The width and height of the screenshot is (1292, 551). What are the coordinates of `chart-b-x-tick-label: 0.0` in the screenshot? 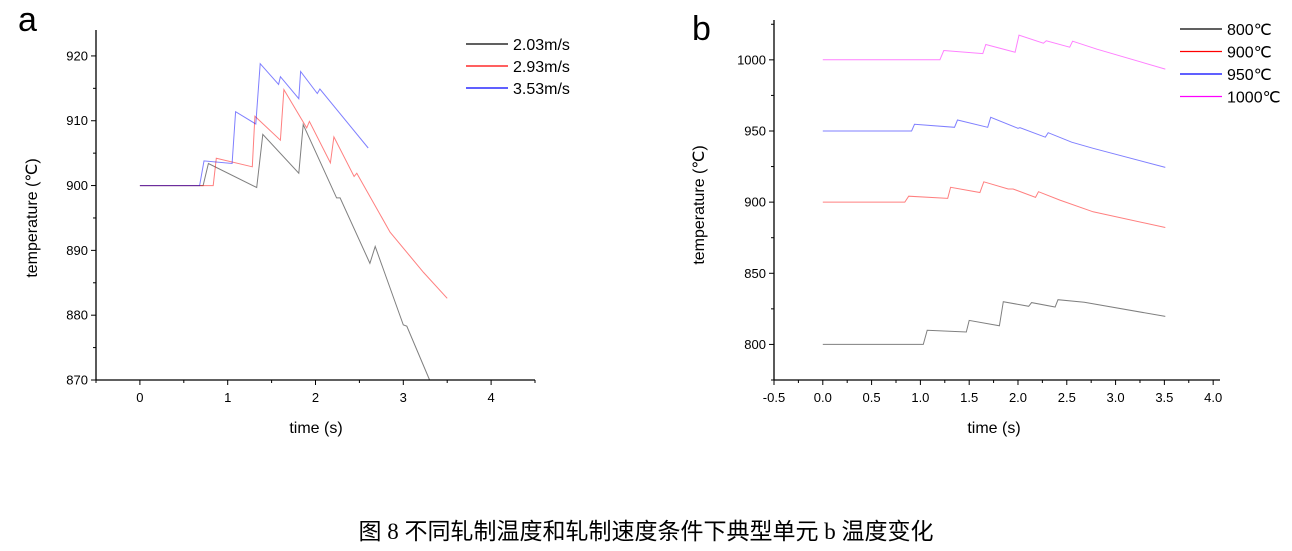 It's located at (823, 397).